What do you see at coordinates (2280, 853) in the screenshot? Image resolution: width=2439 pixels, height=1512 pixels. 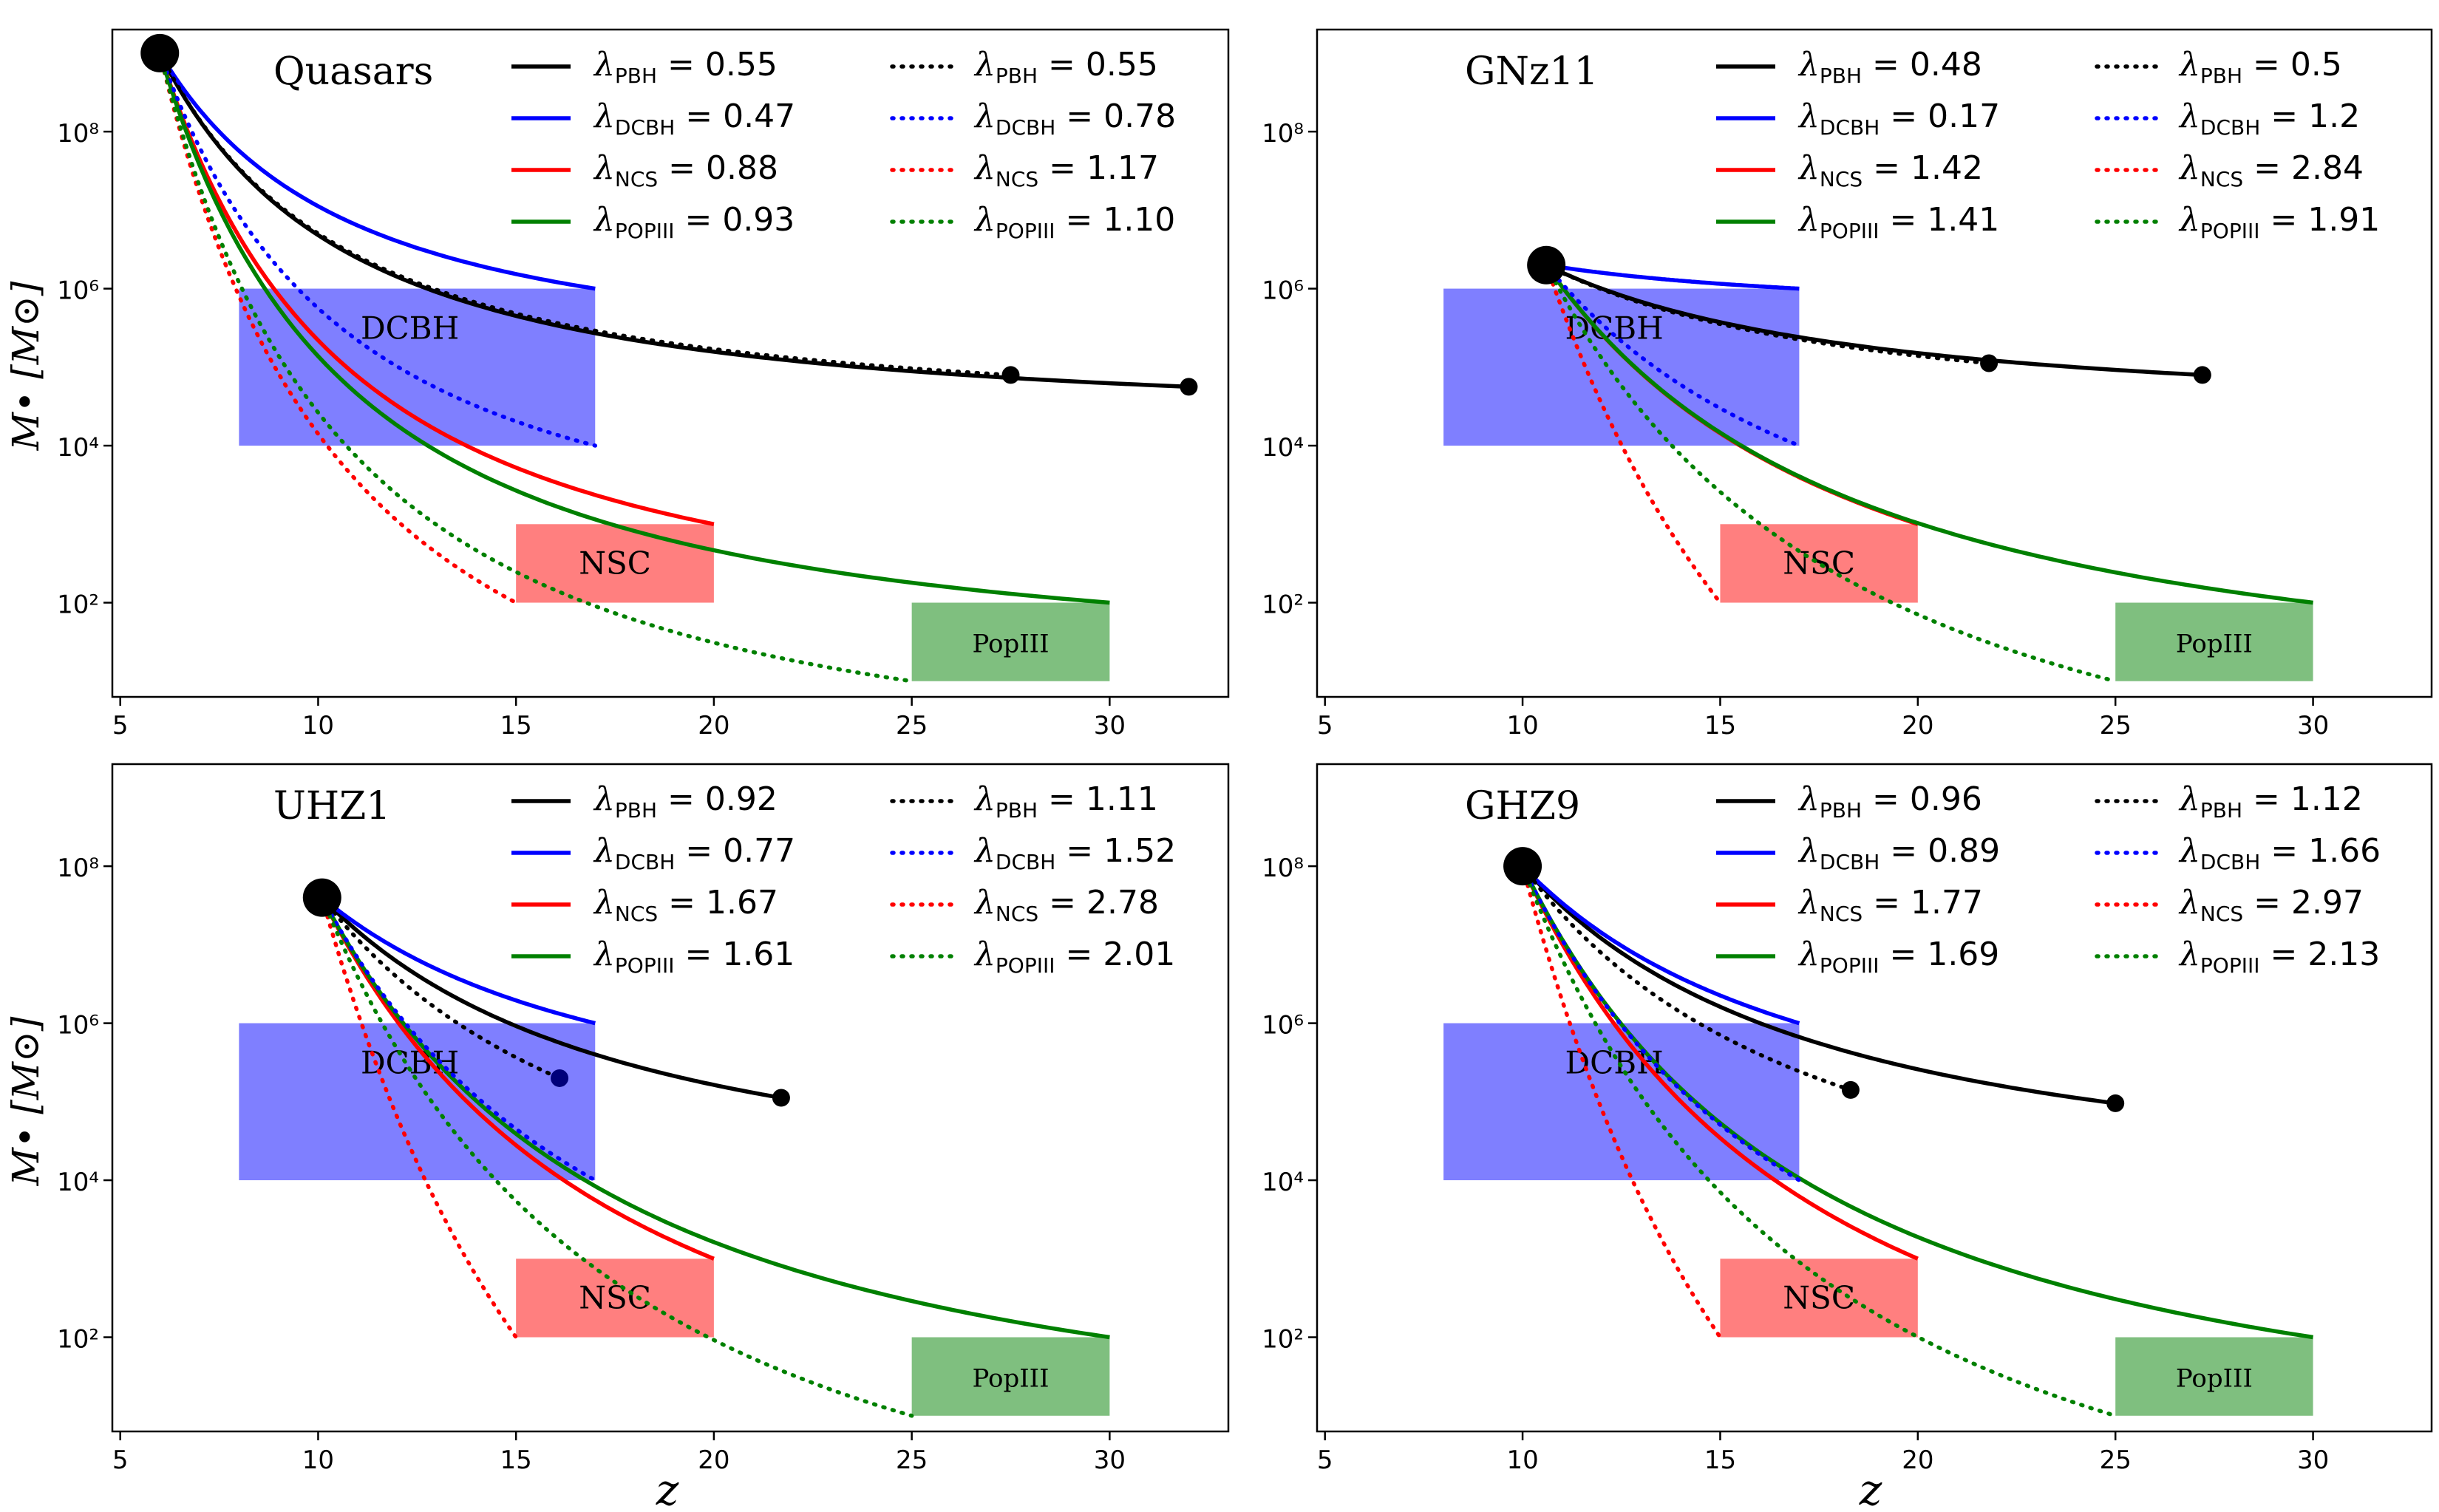 I see `legend-label-dcbh-dotted: λDCBH = 1.66` at bounding box center [2280, 853].